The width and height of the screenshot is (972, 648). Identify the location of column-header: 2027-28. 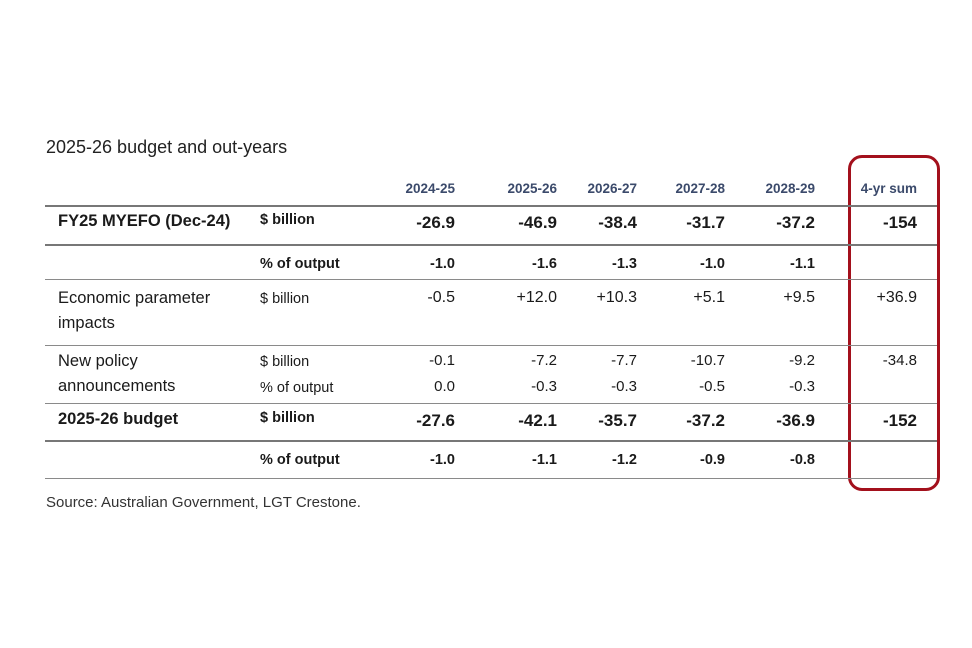
(700, 188).